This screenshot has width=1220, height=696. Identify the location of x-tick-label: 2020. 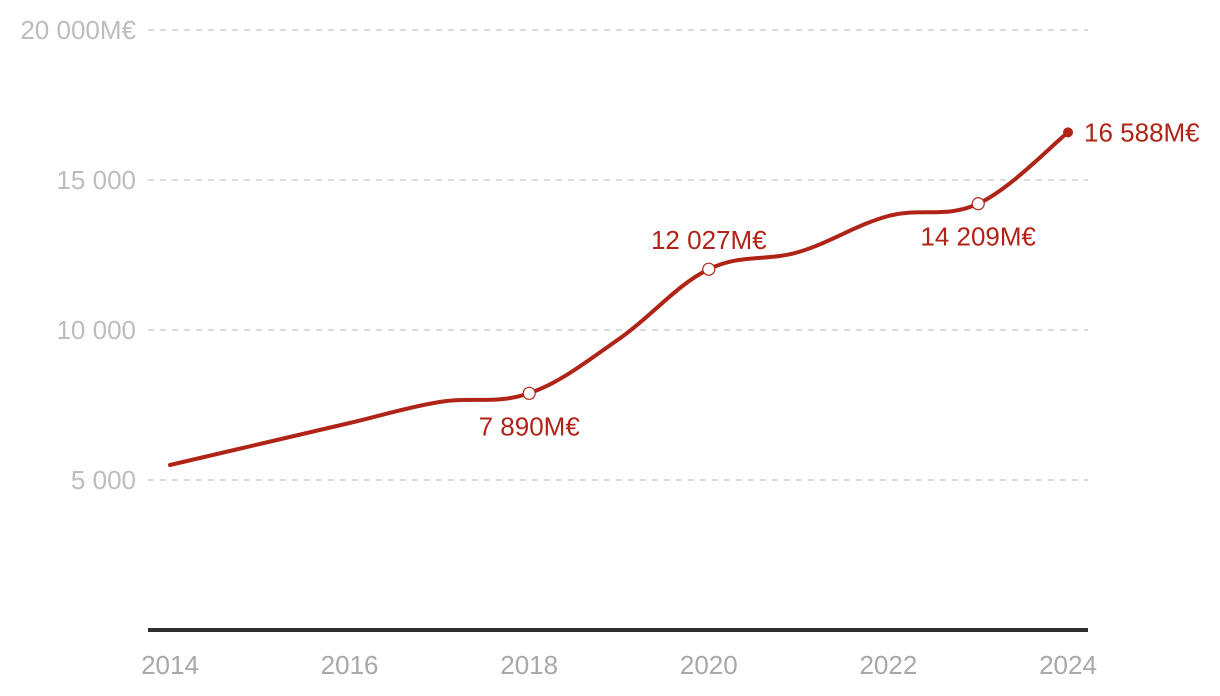
(709, 665).